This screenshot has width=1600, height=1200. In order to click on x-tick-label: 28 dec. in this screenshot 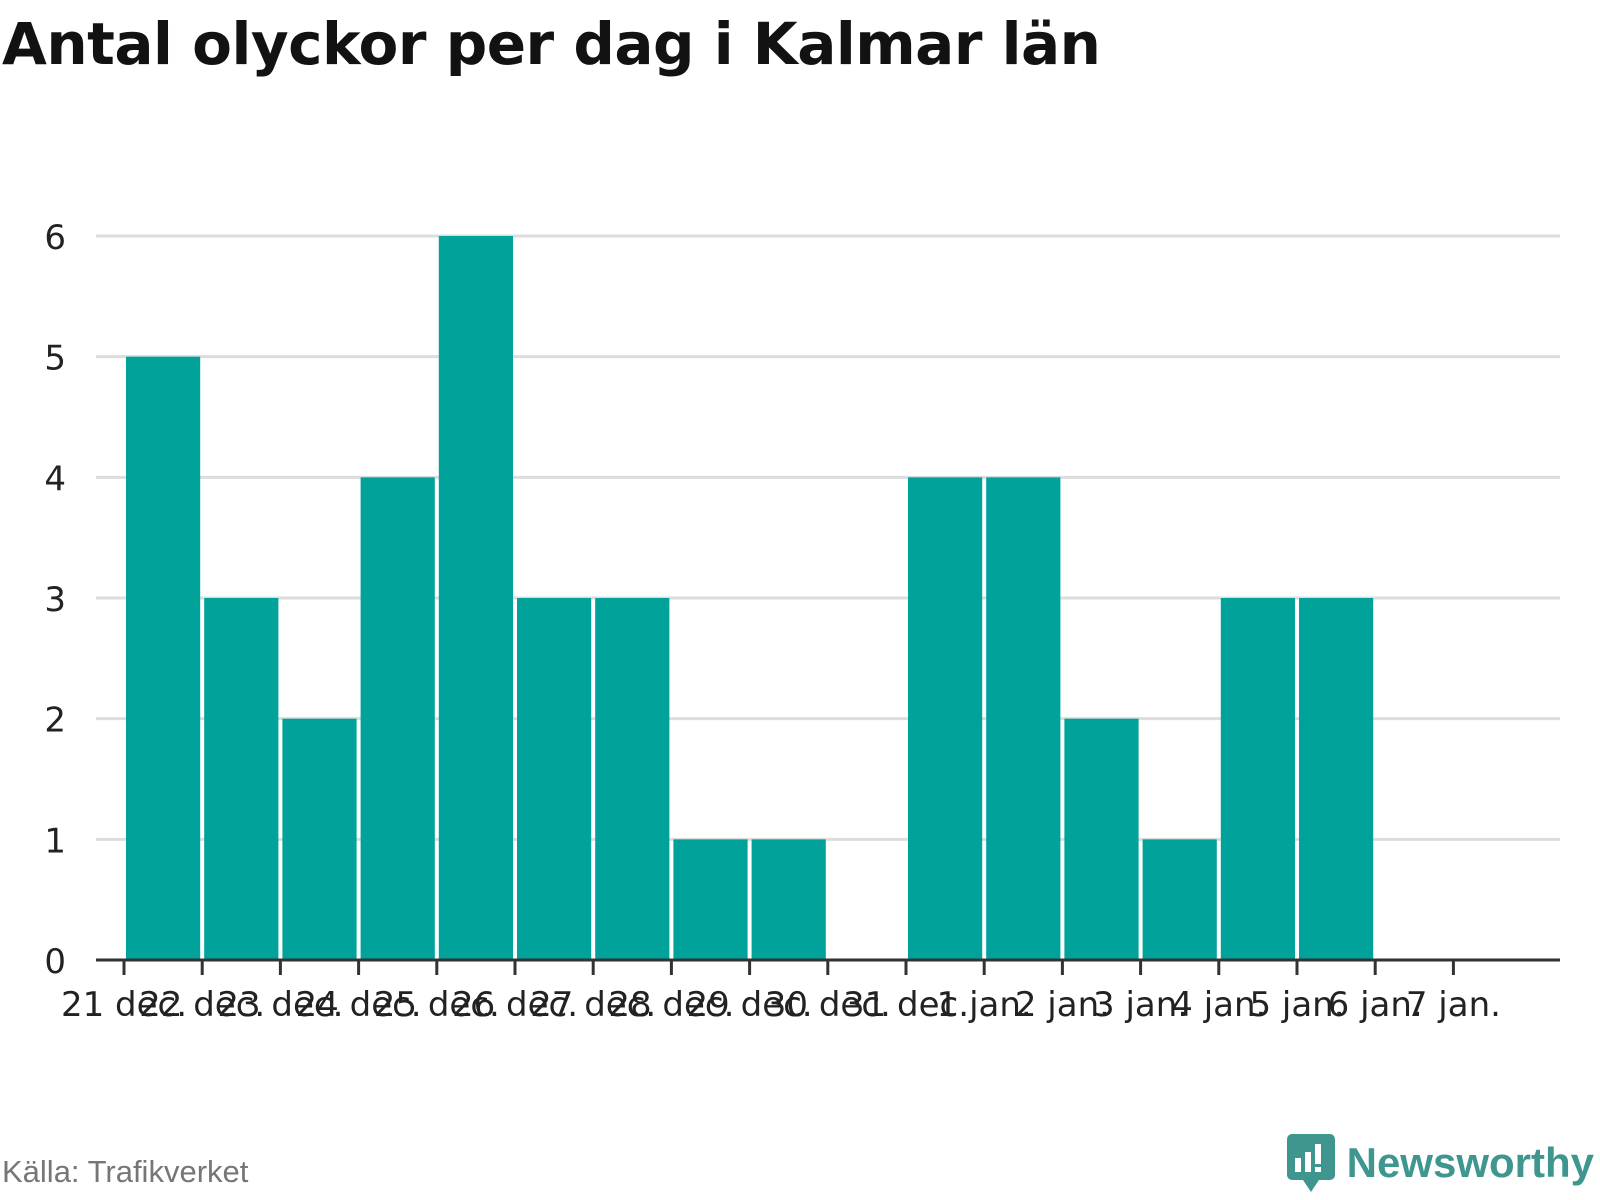, I will do `click(671, 1005)`.